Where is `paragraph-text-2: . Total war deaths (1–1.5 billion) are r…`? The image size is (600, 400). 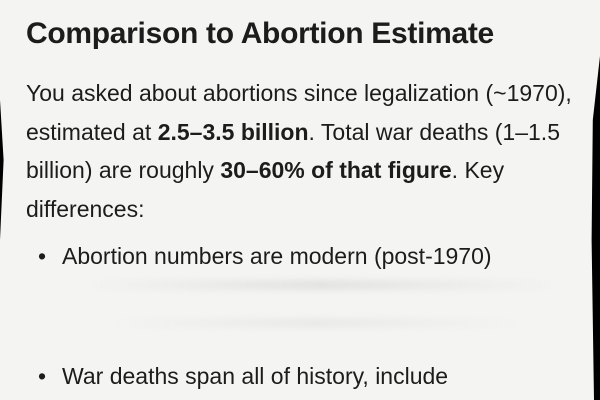
paragraph-text-2: . Total war deaths (1–1.5 billion) are r… is located at coordinates (293, 151).